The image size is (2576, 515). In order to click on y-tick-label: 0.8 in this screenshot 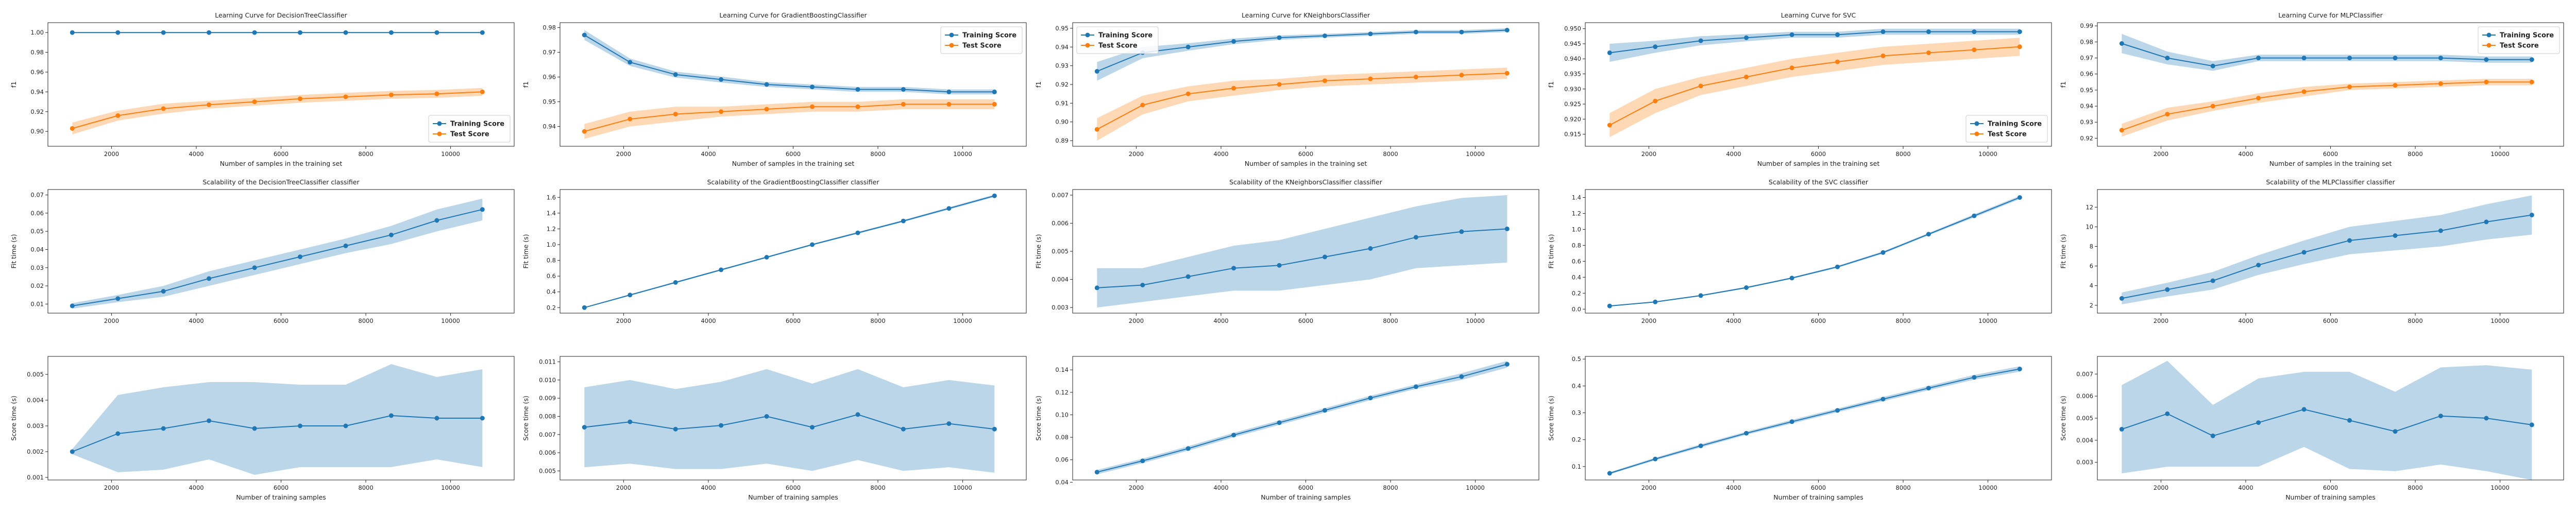, I will do `click(1576, 245)`.